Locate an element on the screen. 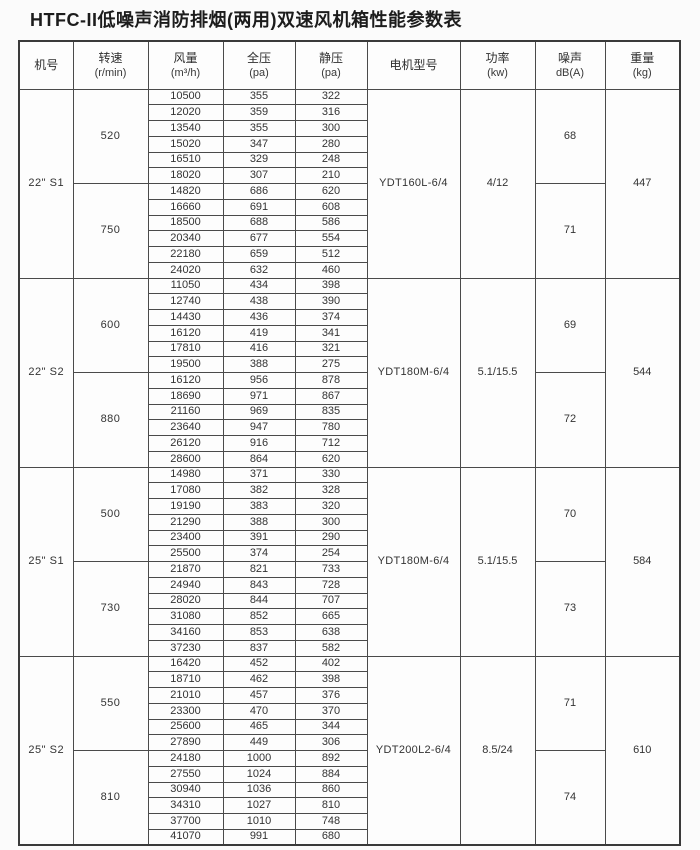 This screenshot has height=850, width=700. col-header-speed: 转速 (r/min) is located at coordinates (110, 65).